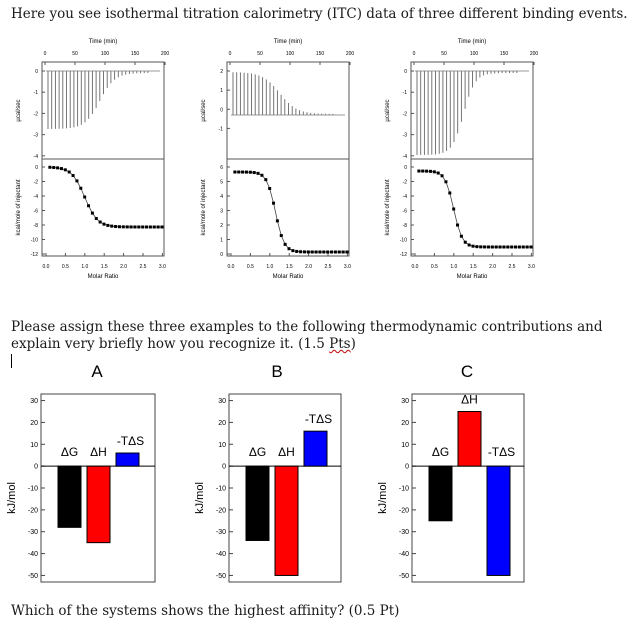 This screenshot has width=629, height=635. I want to click on bar-chart-B: B 30 20 10 0 -10 -20 -30 -40 -50 kJ/mol ΔG ΔH -TΔS, so click(268, 472).